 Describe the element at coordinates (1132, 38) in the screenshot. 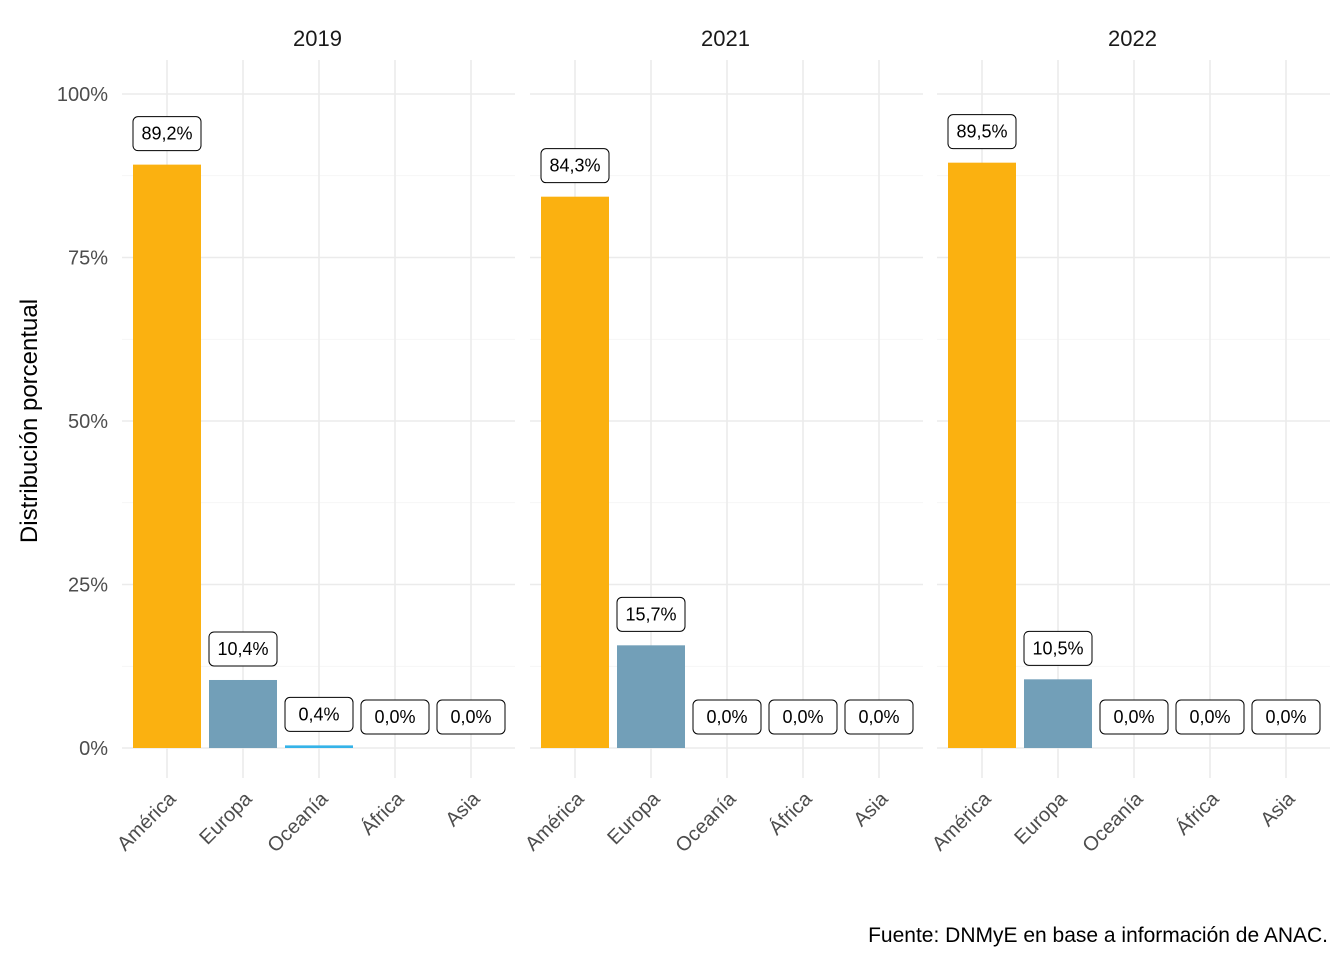

I see `facet-title: 2022` at that location.